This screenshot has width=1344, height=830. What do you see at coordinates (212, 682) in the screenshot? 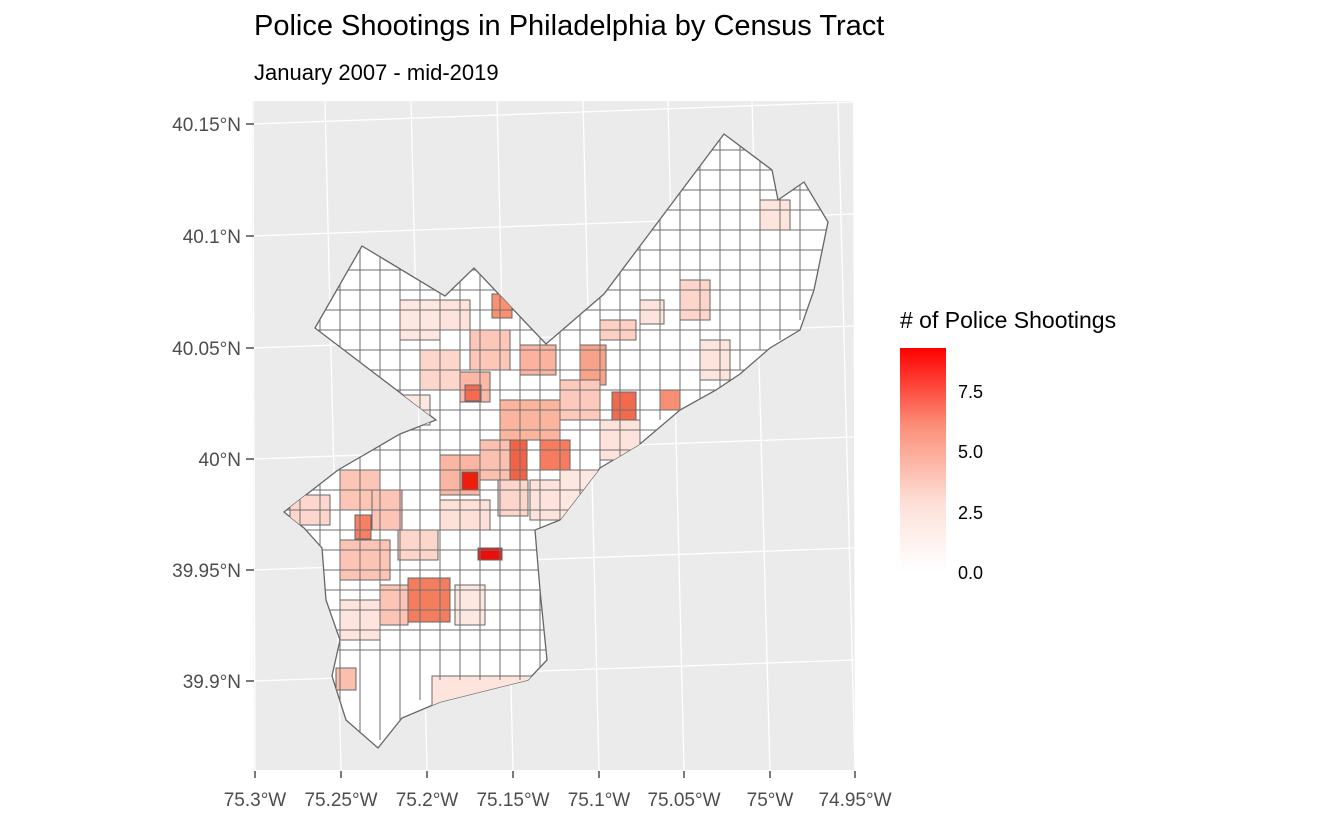
I see `y-tick-label: 39.9°N` at bounding box center [212, 682].